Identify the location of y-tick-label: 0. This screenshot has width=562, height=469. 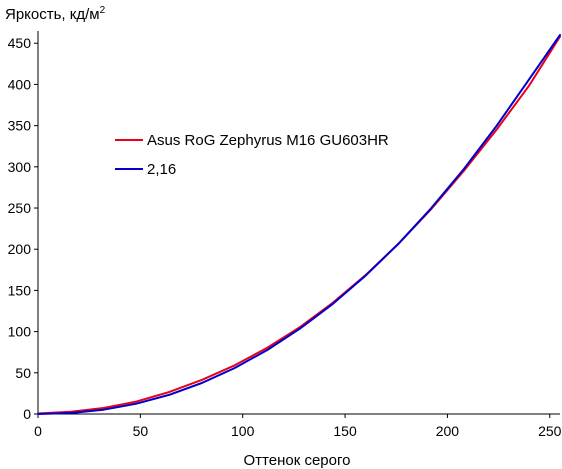
(27, 414).